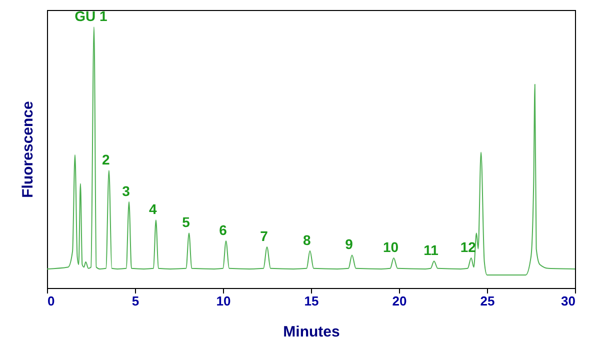  Describe the element at coordinates (431, 250) in the screenshot. I see `annotation: 11` at that location.